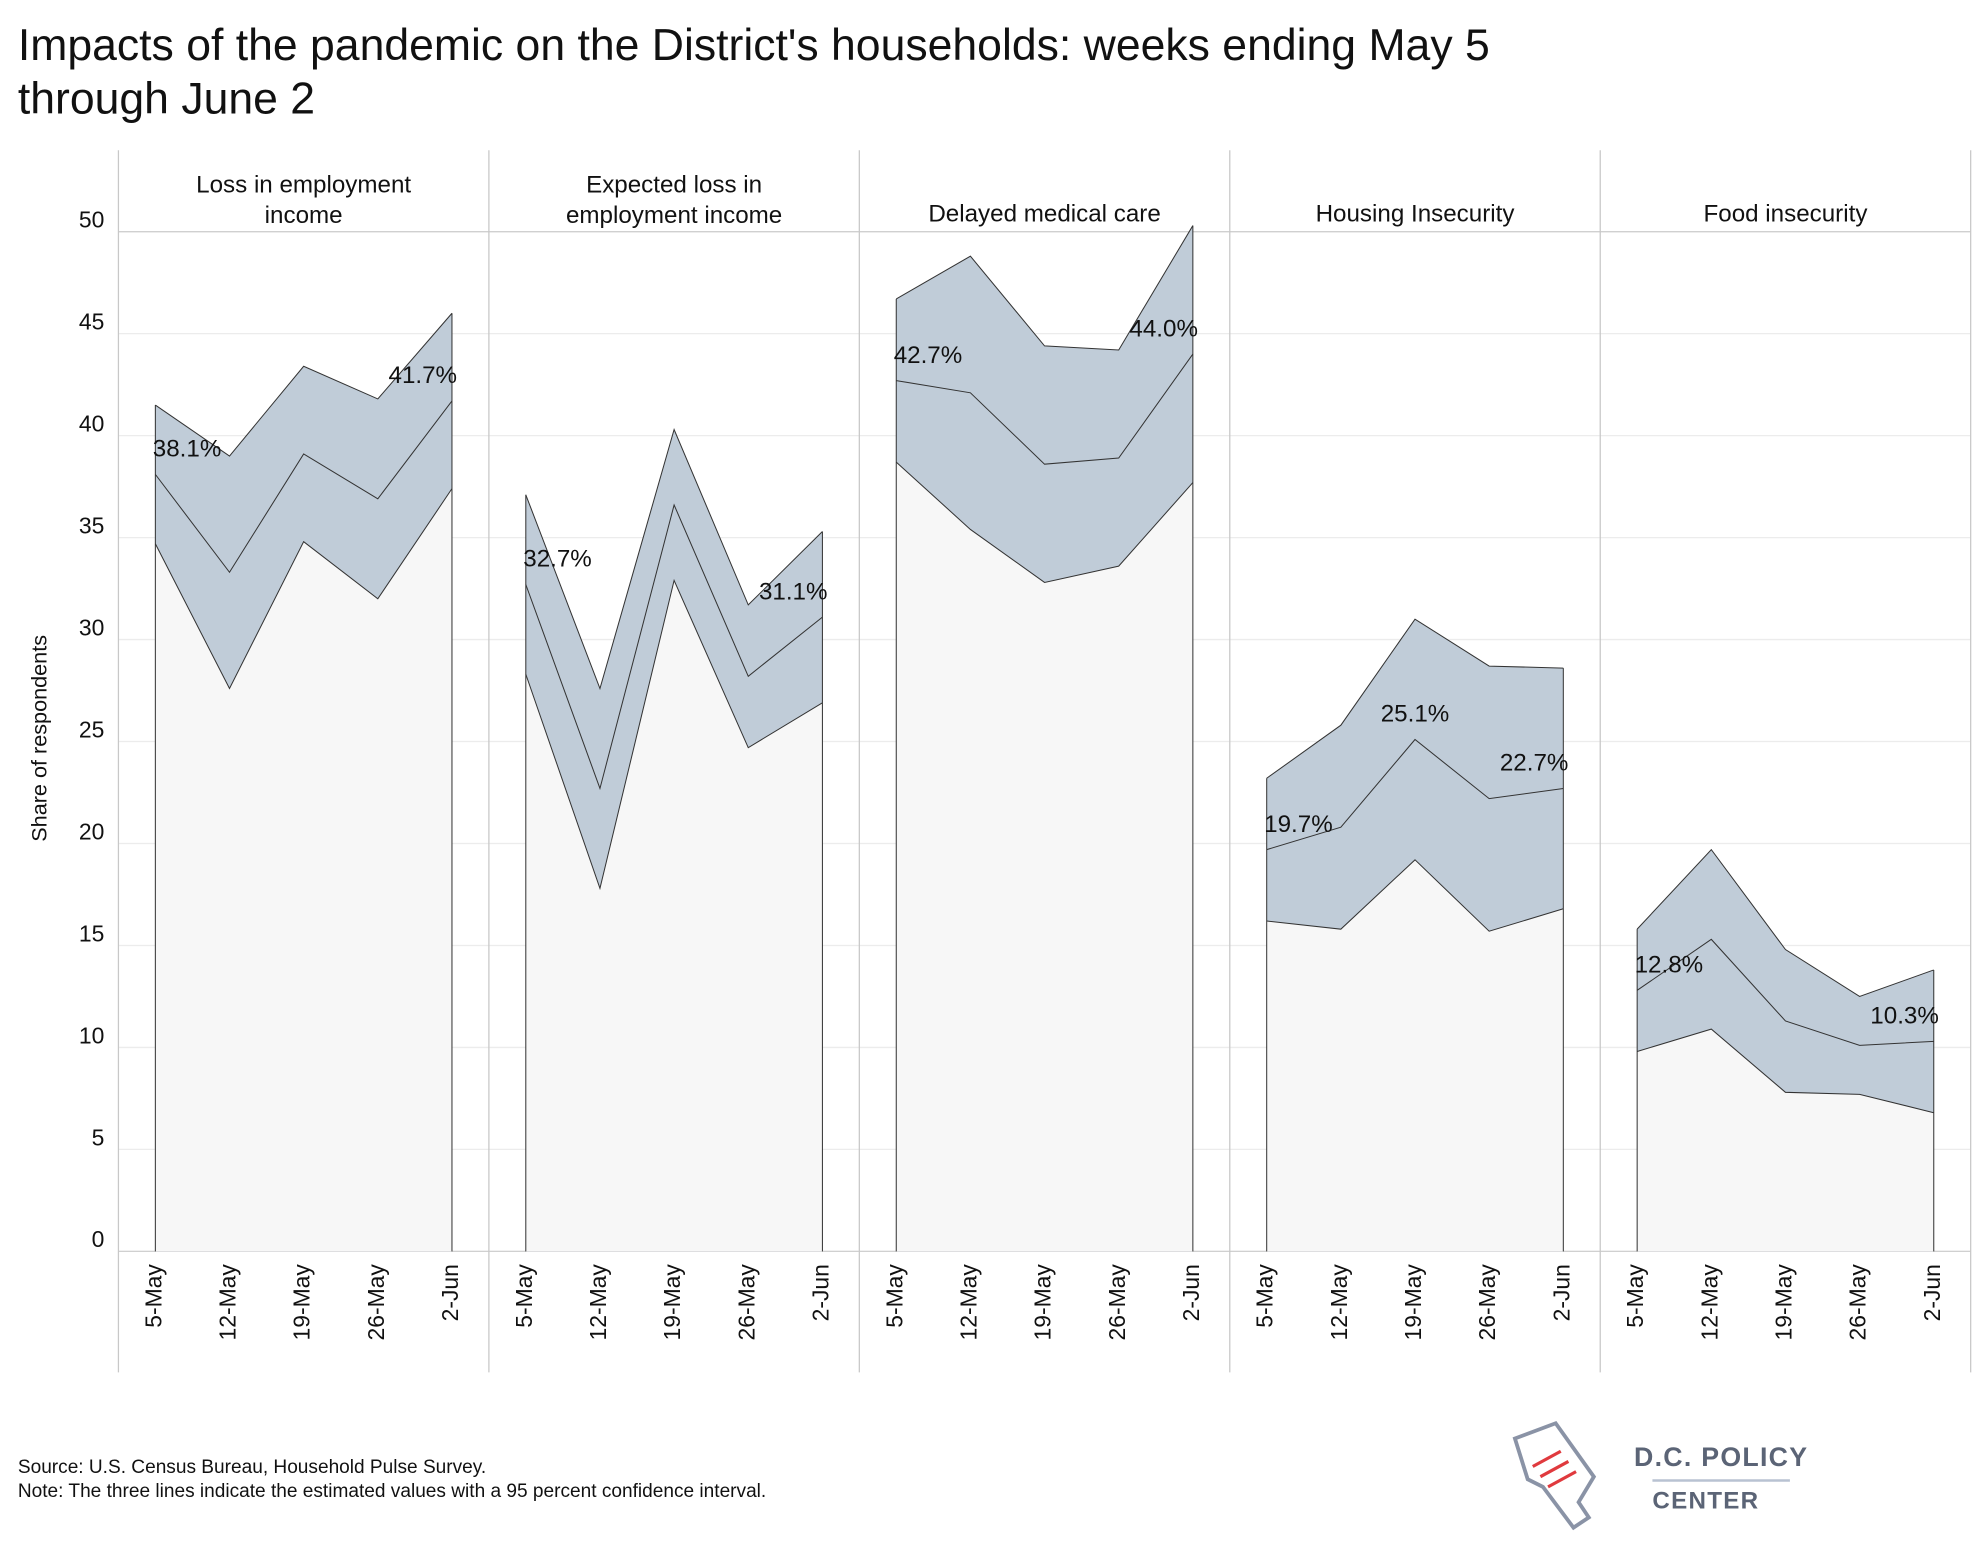 This screenshot has height=1562, width=1986. What do you see at coordinates (674, 215) in the screenshot?
I see `panel-title: employment income` at bounding box center [674, 215].